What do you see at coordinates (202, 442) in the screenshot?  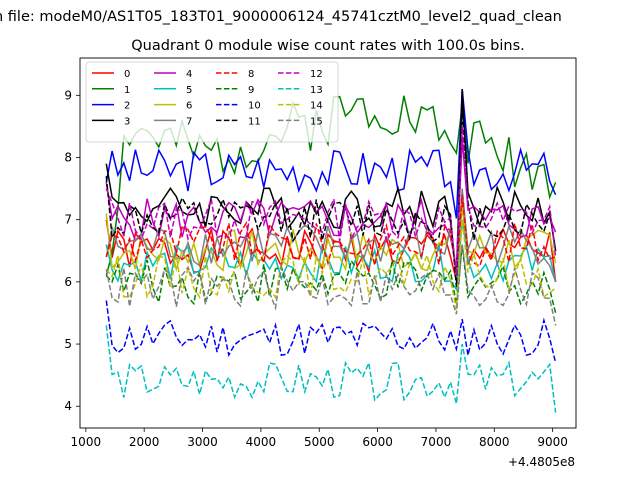 I see `x-tick-label: 3000` at bounding box center [202, 442].